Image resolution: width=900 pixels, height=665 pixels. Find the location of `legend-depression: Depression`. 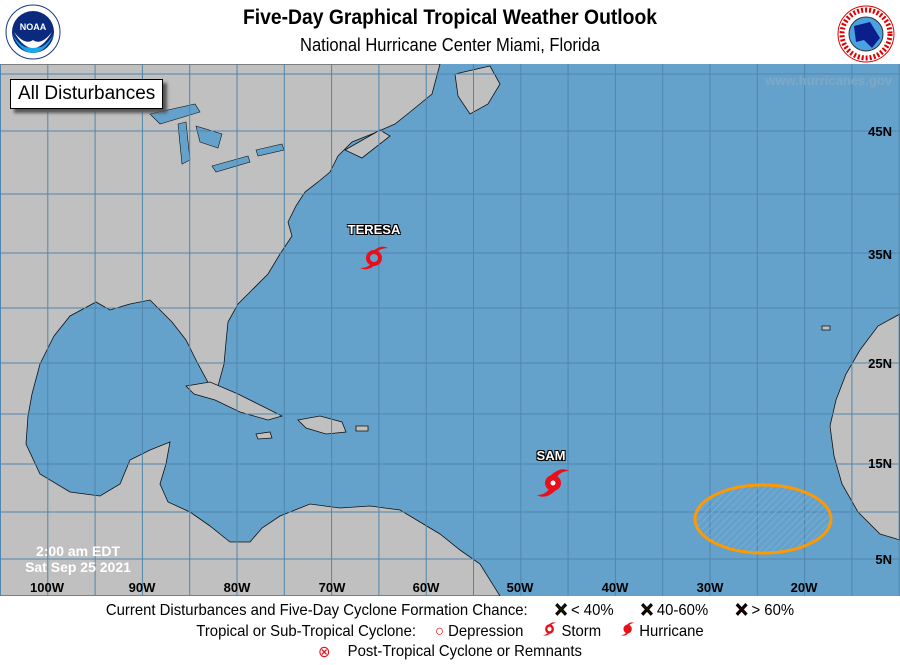

legend-depression: Depression is located at coordinates (486, 631).